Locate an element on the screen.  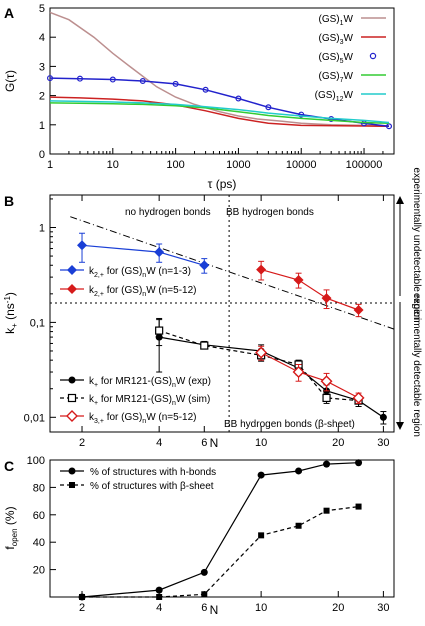
legend-label-sub: 7 is located at coordinates (342, 80).